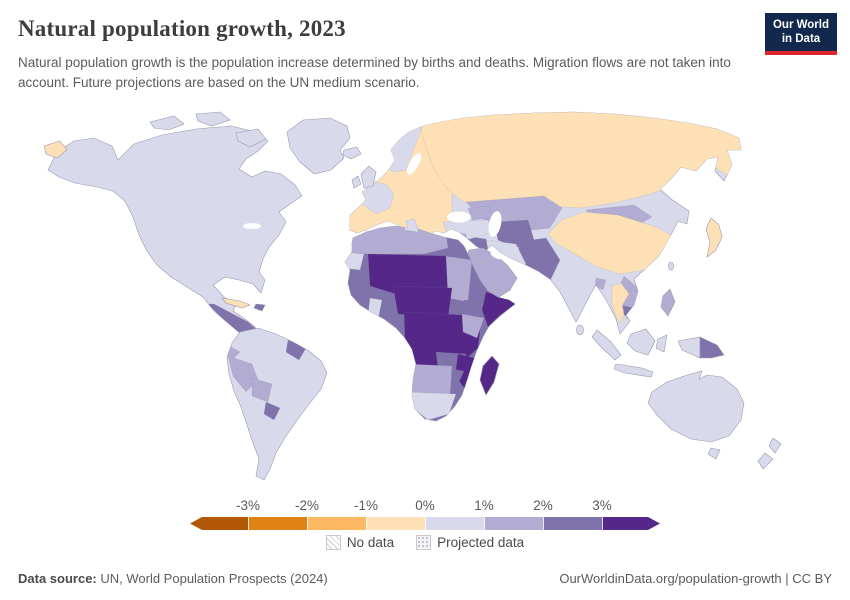  I want to click on projected-data-key: Projected data, so click(470, 542).